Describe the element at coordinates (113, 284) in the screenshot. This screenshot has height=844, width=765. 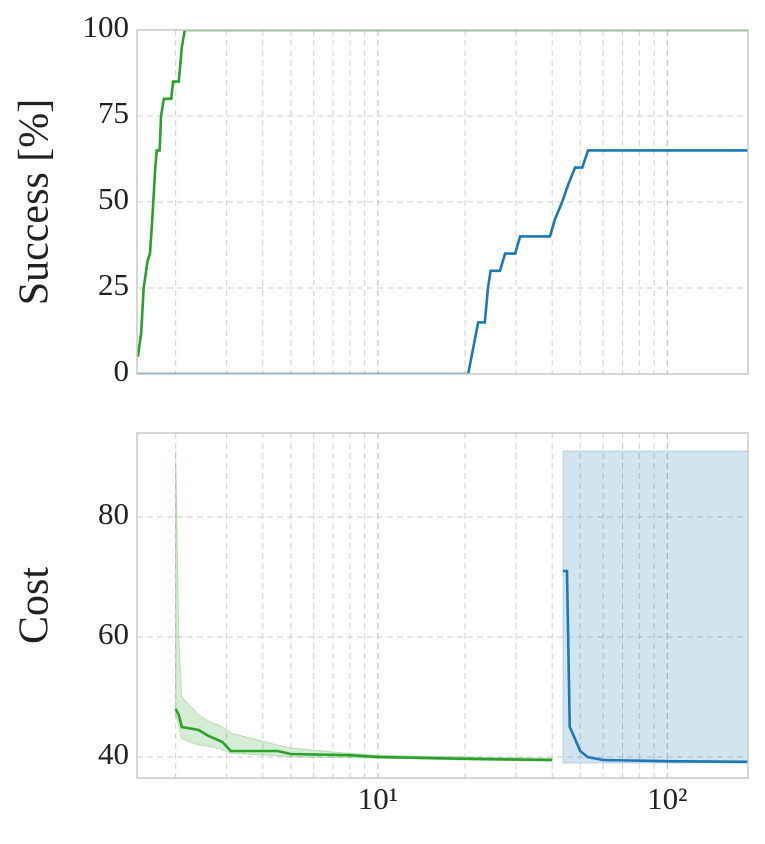
I see `y-tick-label: 25` at that location.